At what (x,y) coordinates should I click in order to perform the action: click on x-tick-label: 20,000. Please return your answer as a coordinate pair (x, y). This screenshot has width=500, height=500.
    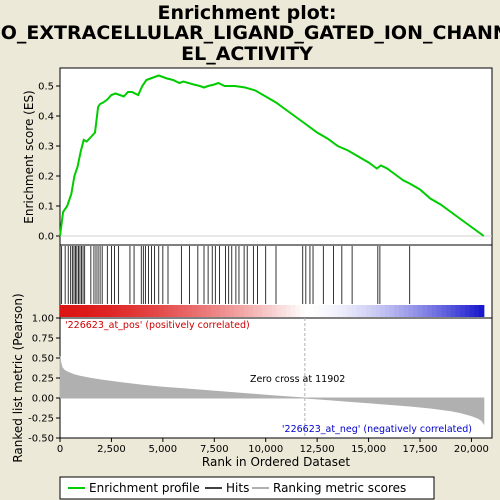
    Looking at the image, I should click on (471, 449).